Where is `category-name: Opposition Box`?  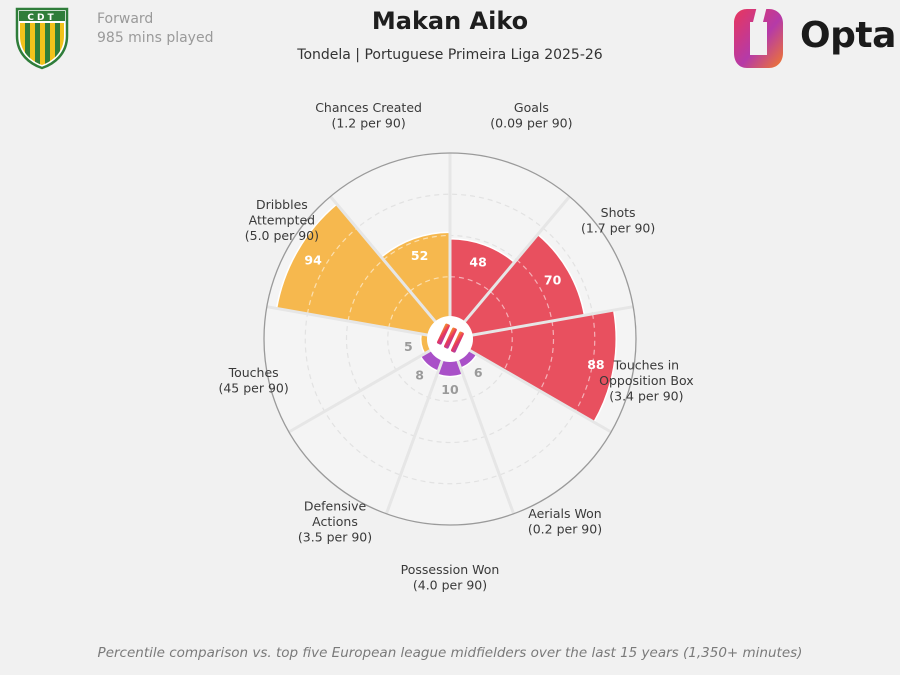 category-name: Opposition Box is located at coordinates (646, 380).